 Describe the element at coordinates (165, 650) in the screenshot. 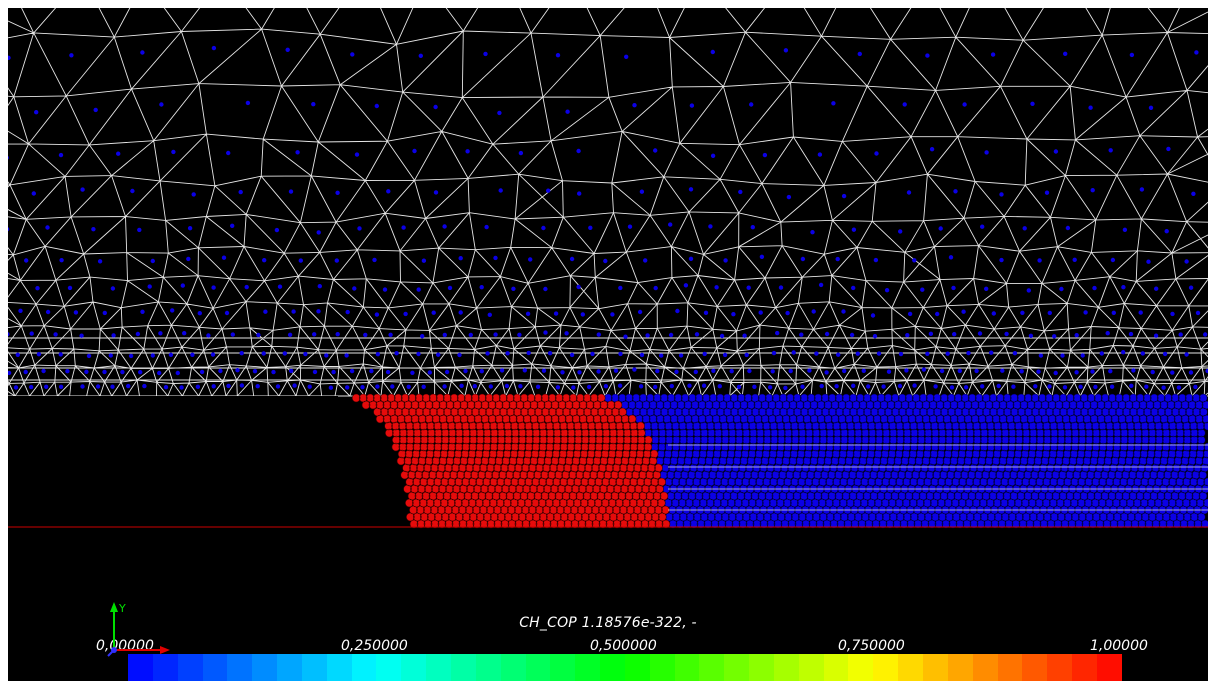

I see `x-axis-arrowhead-icon` at that location.